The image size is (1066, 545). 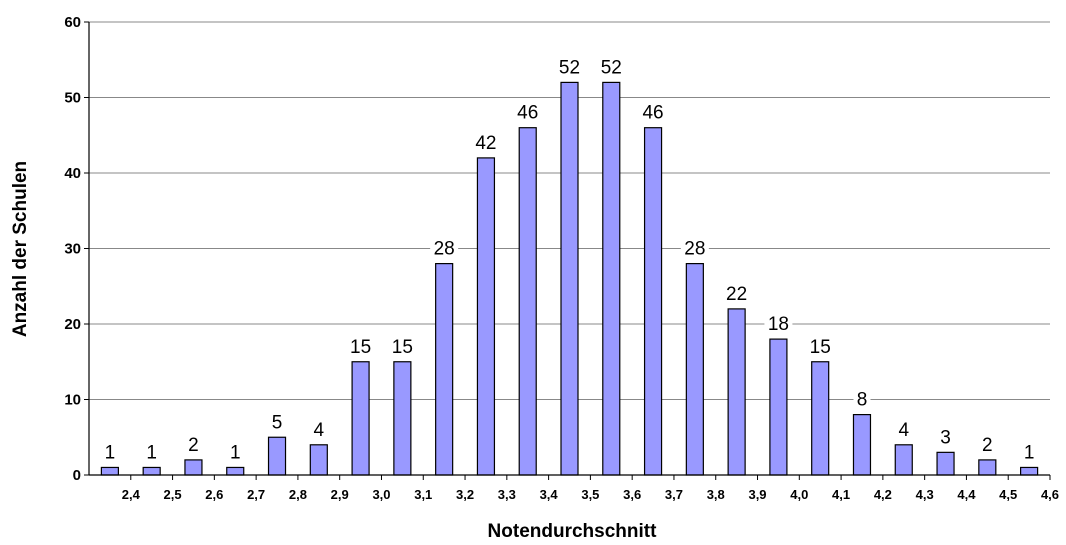 What do you see at coordinates (72, 324) in the screenshot?
I see `y-tick-label: 20` at bounding box center [72, 324].